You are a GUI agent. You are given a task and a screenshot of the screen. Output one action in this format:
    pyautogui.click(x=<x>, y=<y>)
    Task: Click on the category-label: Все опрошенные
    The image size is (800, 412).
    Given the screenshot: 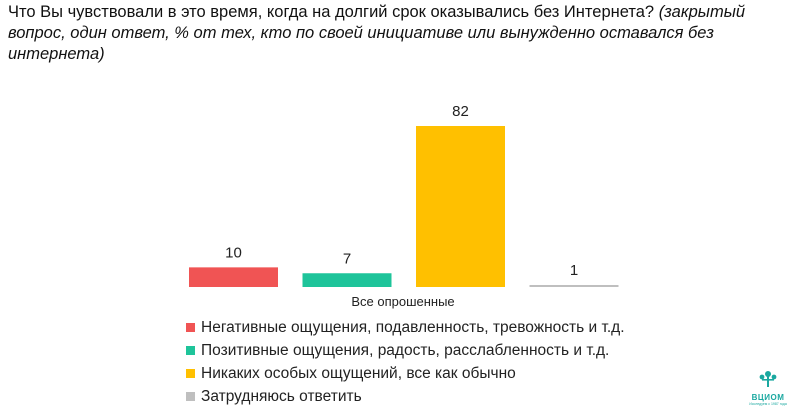 What is the action you would take?
    pyautogui.click(x=402, y=301)
    